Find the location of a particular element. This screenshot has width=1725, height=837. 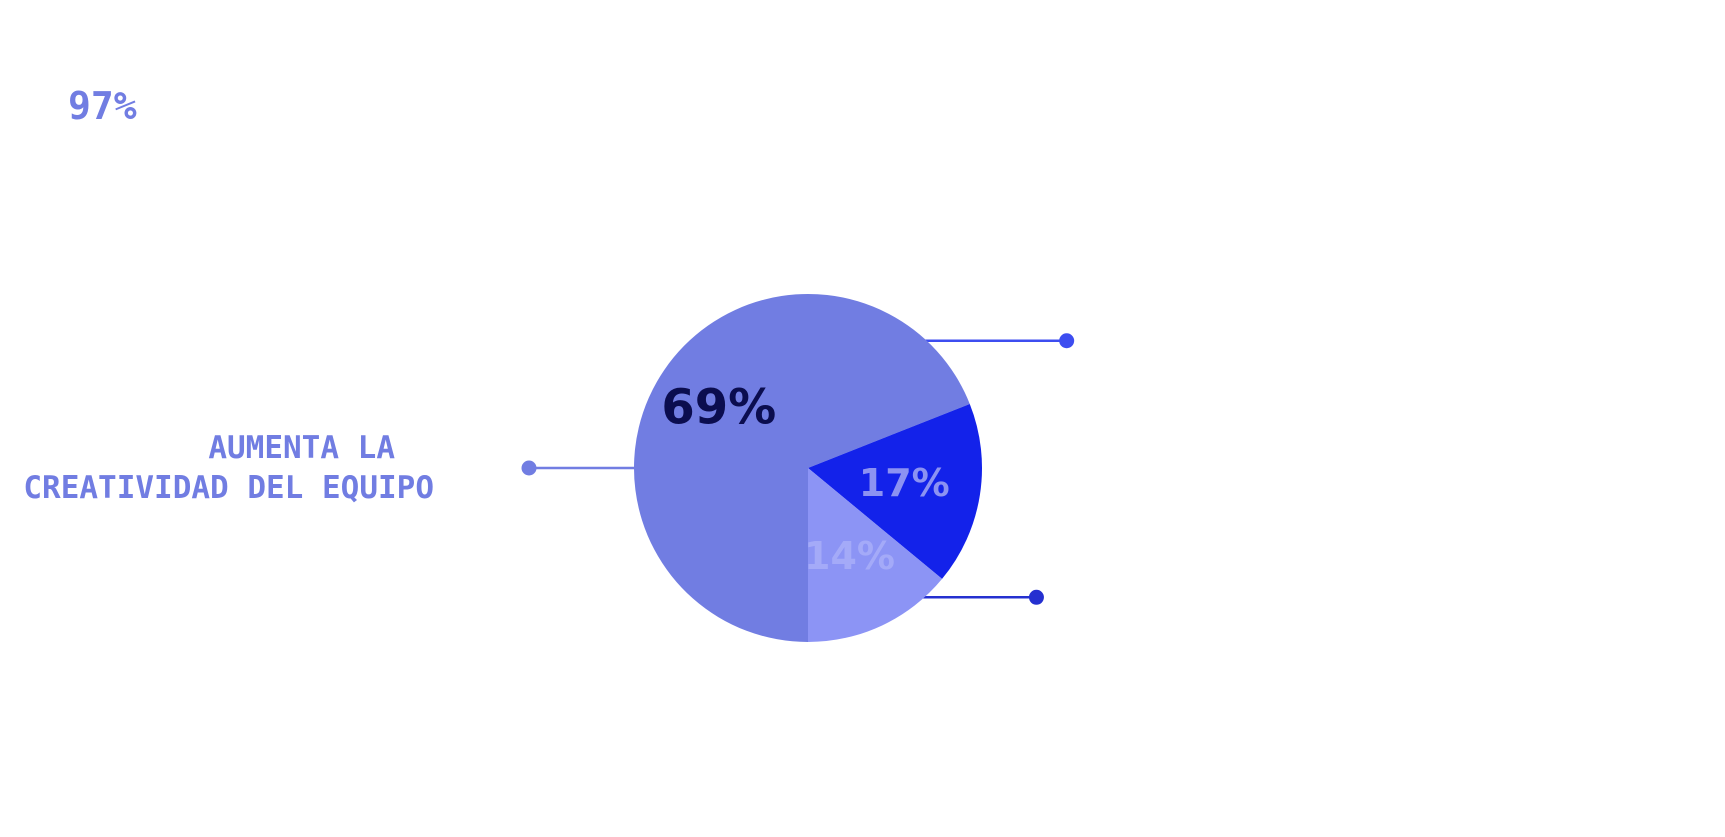

connector-group is located at coordinates (798, 469).